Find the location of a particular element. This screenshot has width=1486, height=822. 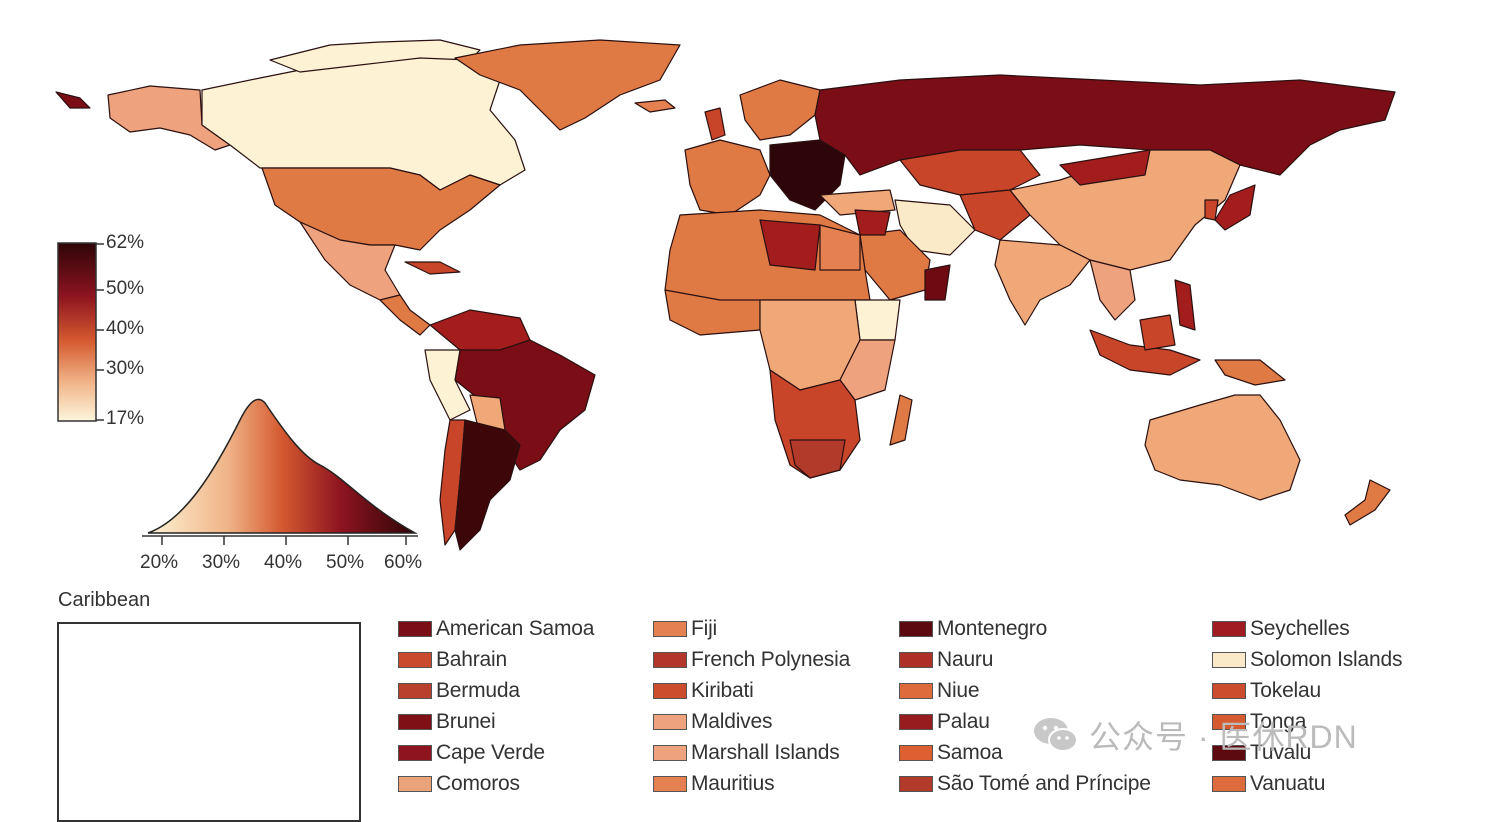

density-tick-30: 30% is located at coordinates (221, 562).